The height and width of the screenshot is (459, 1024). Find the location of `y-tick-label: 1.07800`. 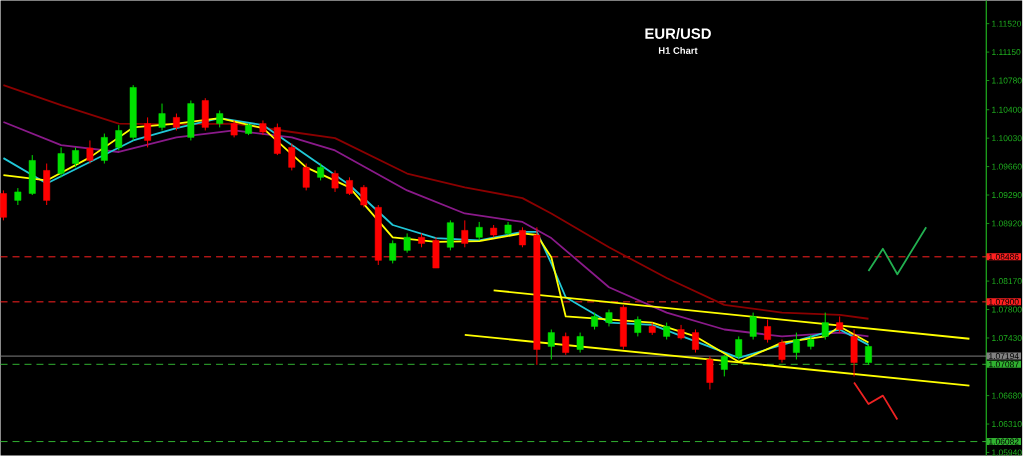

y-tick-label: 1.07800 is located at coordinates (1007, 309).